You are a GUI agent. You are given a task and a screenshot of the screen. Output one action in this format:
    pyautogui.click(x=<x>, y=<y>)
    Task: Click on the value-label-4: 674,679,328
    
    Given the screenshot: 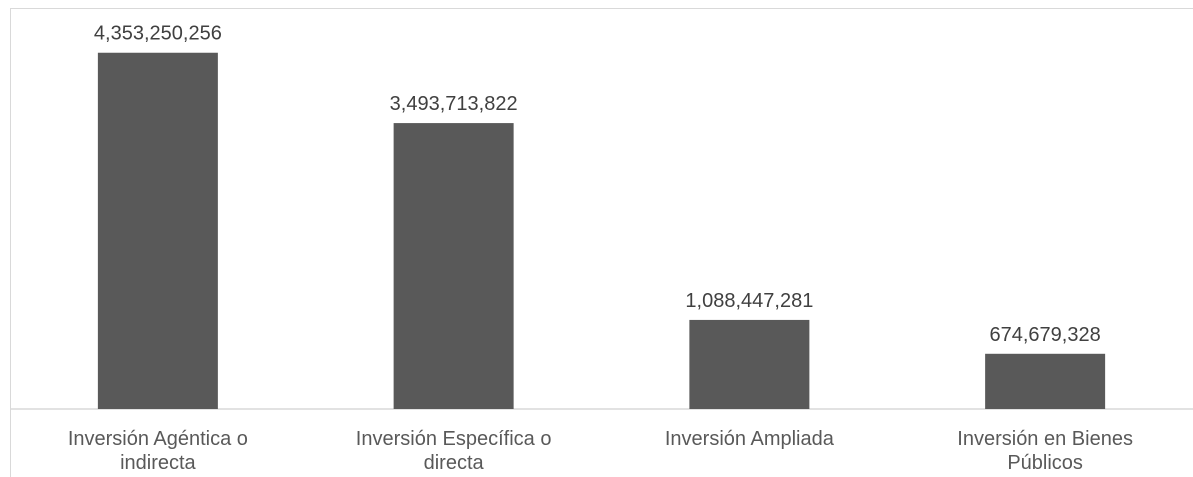 What is the action you would take?
    pyautogui.click(x=1045, y=335)
    